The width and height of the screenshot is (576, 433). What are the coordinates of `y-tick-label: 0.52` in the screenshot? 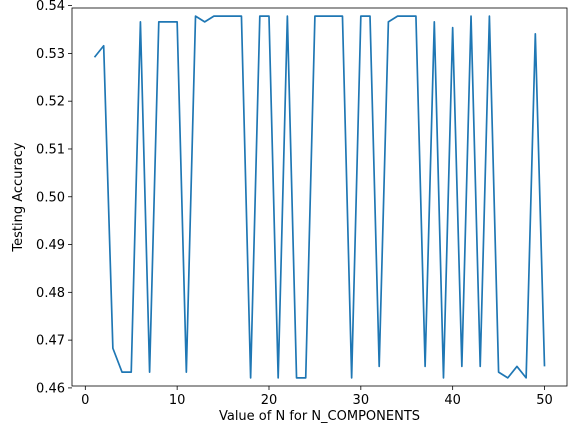 It's located at (50, 102).